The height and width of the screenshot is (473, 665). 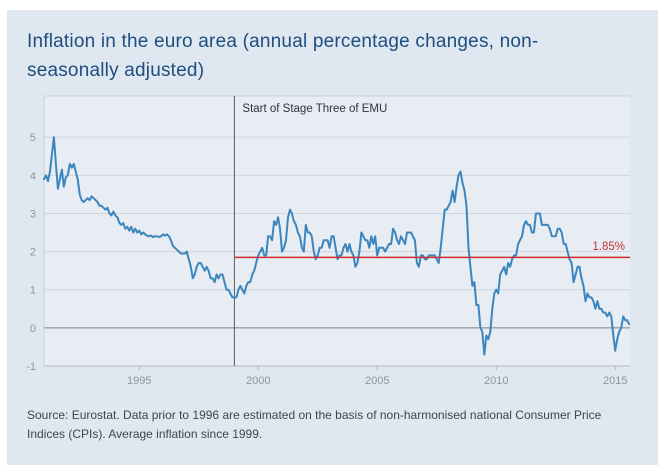 What do you see at coordinates (33, 253) in the screenshot?
I see `y-tick-label: 2` at bounding box center [33, 253].